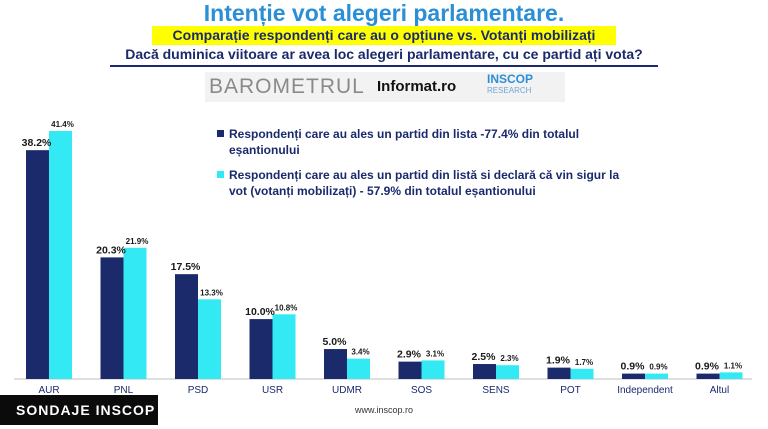  Describe the element at coordinates (733, 365) in the screenshot. I see `data-label-series2-altul: 1.1%` at that location.